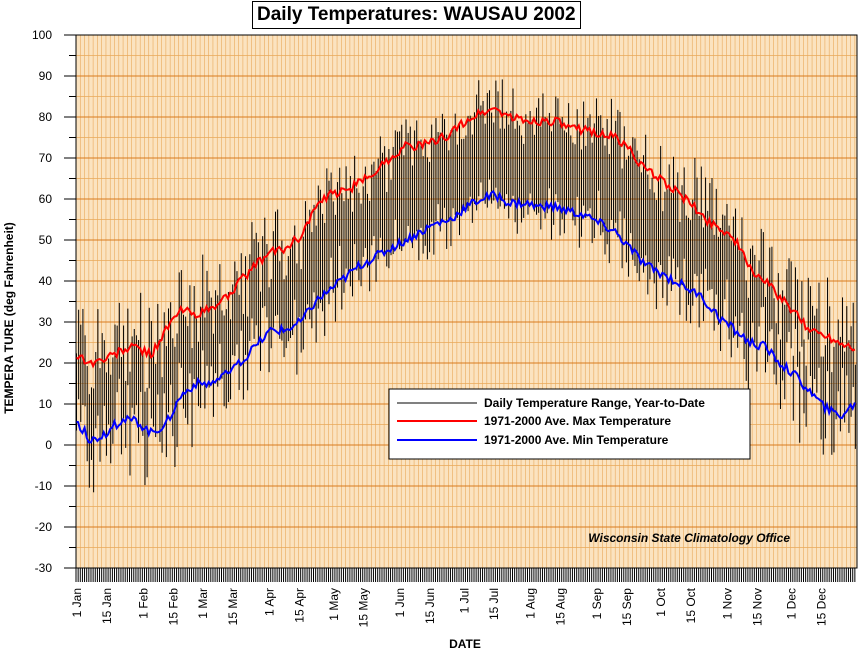 This screenshot has height=654, width=862. I want to click on x-tick-label: 1 Dec, so click(792, 603).